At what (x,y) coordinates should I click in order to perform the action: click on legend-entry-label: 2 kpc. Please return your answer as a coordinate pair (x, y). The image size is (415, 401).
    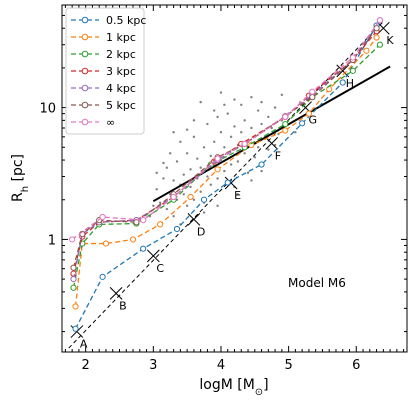
    Looking at the image, I should click on (121, 54).